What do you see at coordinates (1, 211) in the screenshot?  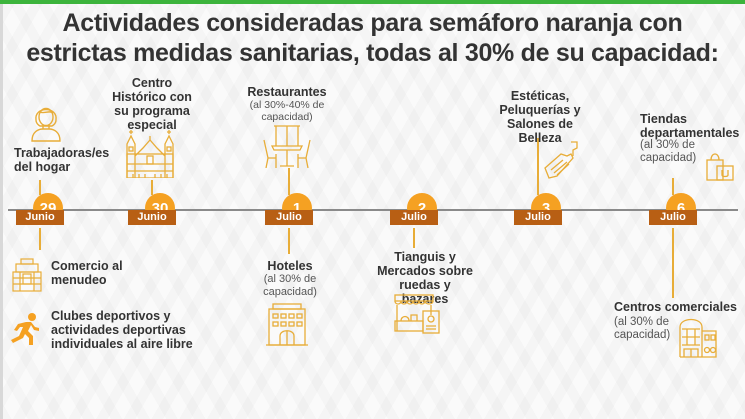 I see `left-border` at bounding box center [1, 211].